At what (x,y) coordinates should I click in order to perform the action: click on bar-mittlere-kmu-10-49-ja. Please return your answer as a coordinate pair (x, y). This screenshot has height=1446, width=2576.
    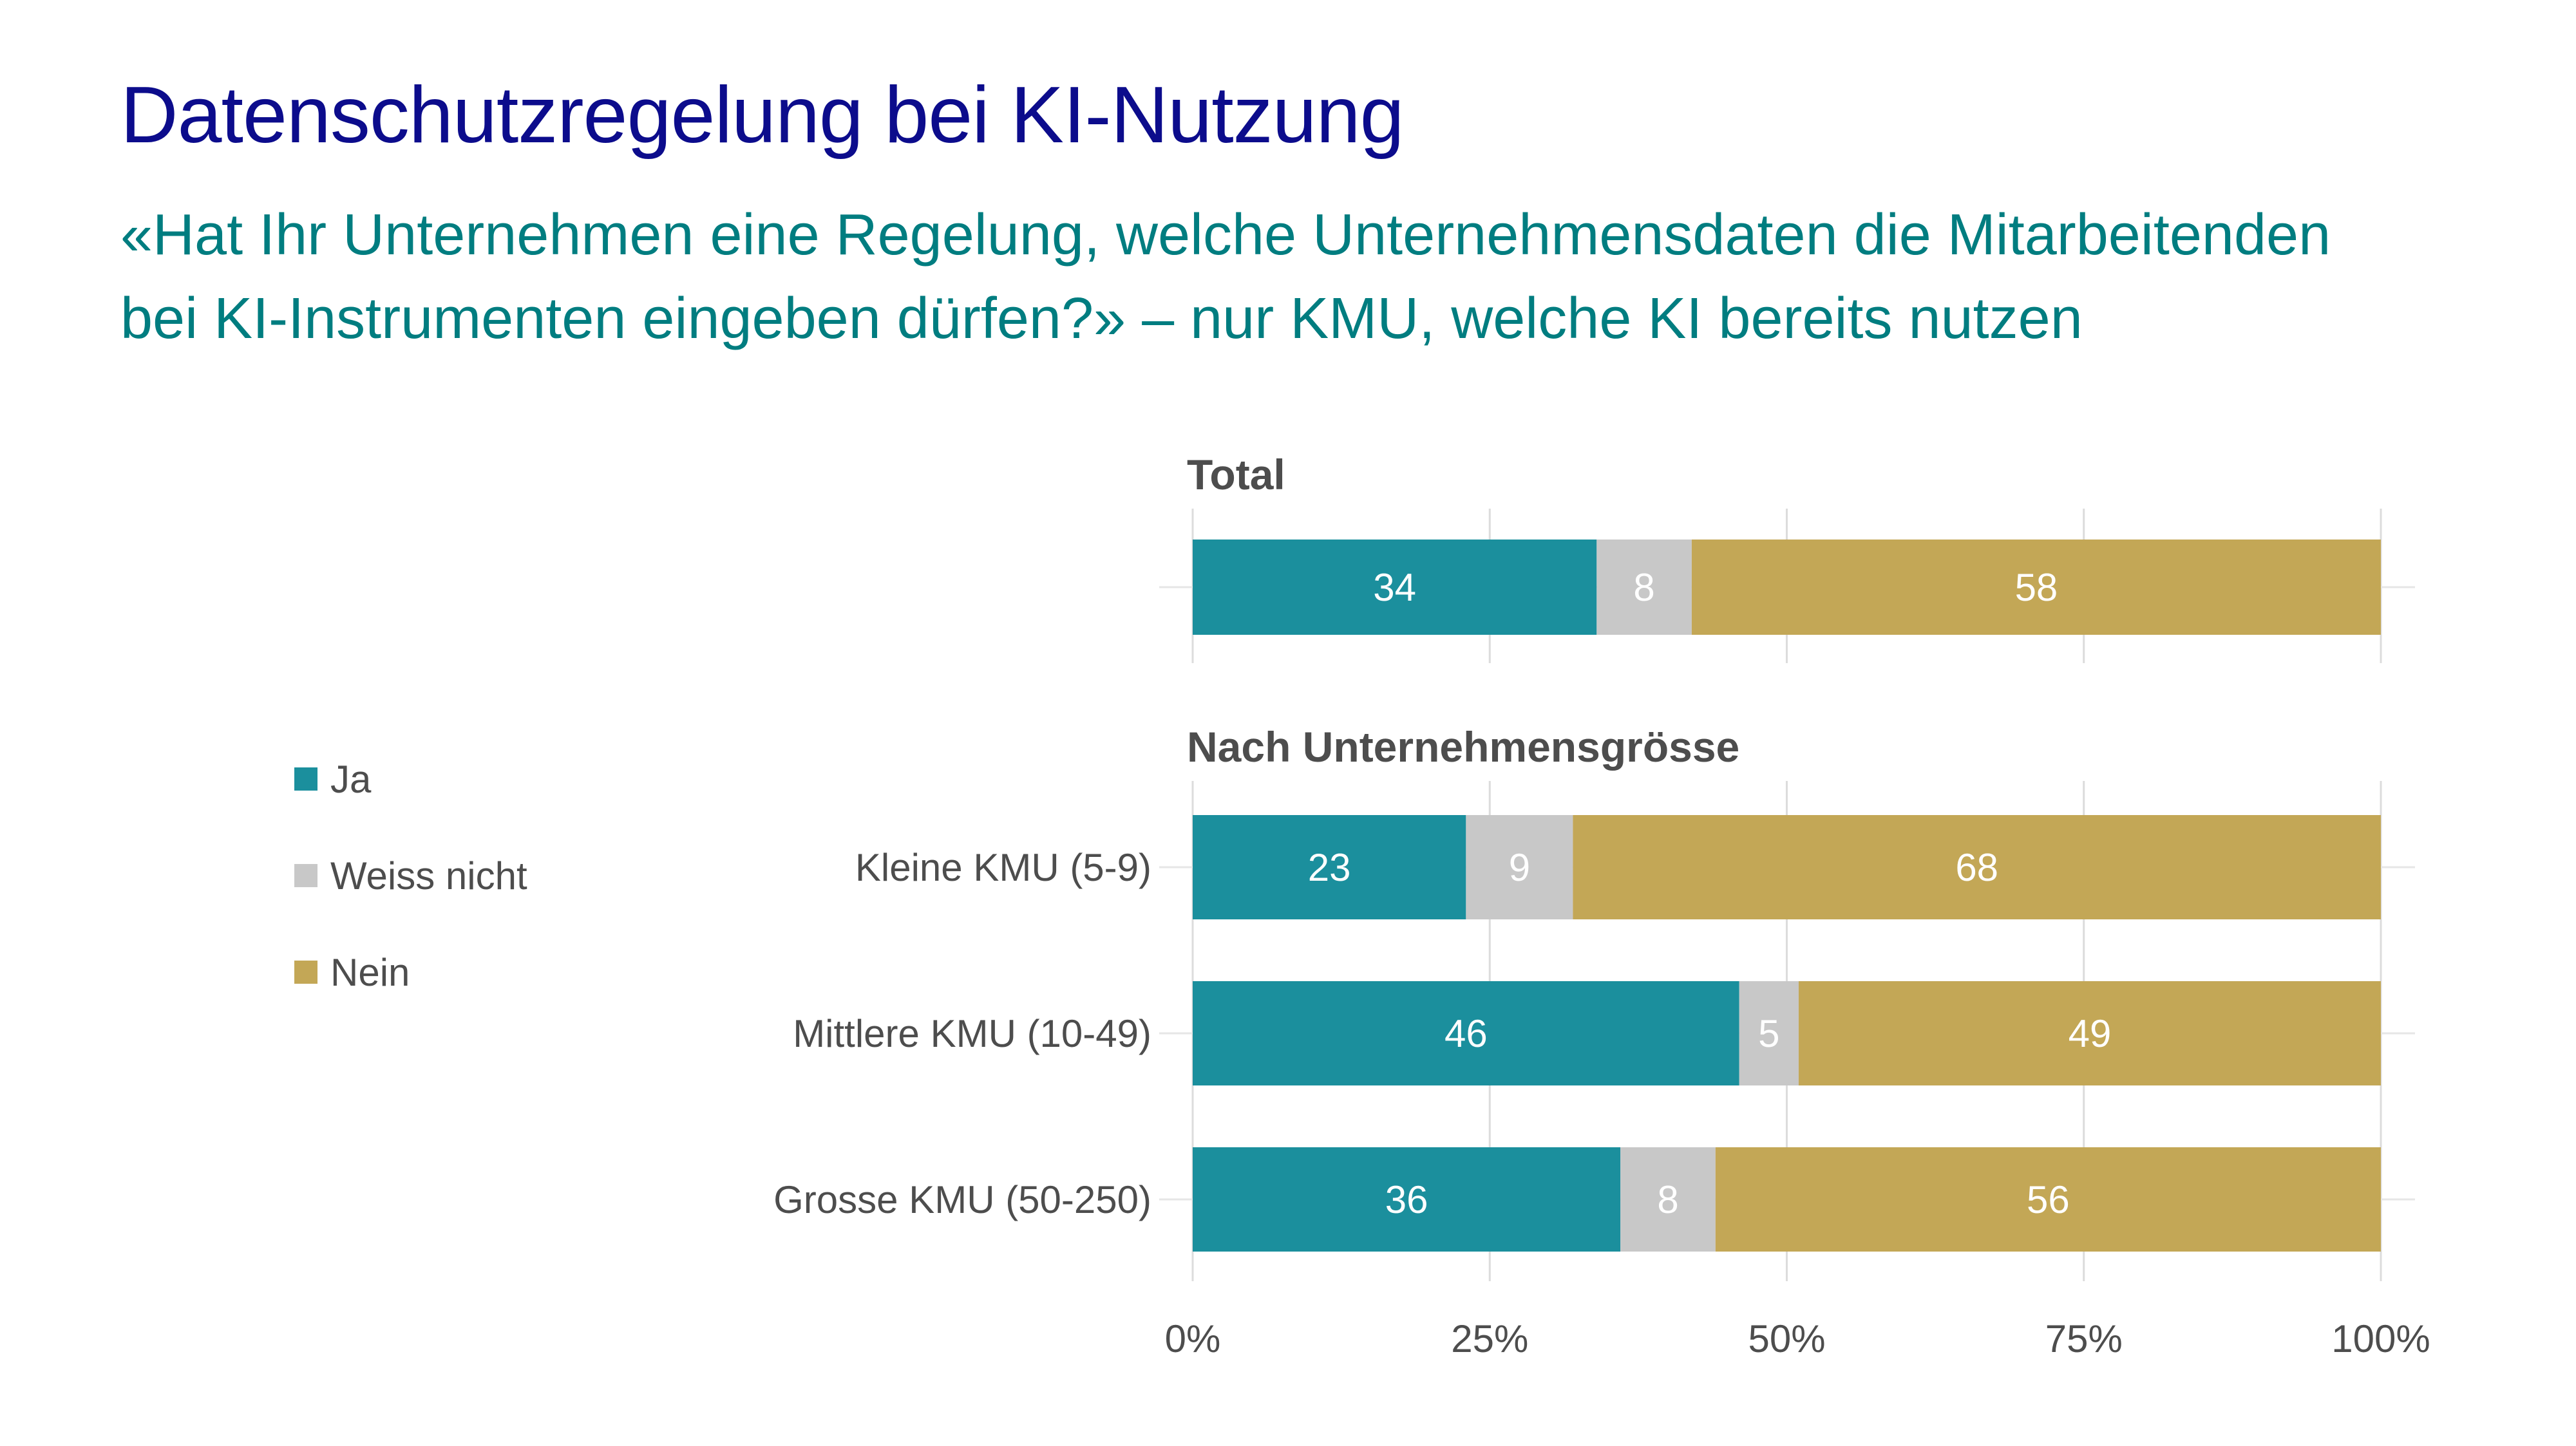
    Looking at the image, I should click on (1466, 1033).